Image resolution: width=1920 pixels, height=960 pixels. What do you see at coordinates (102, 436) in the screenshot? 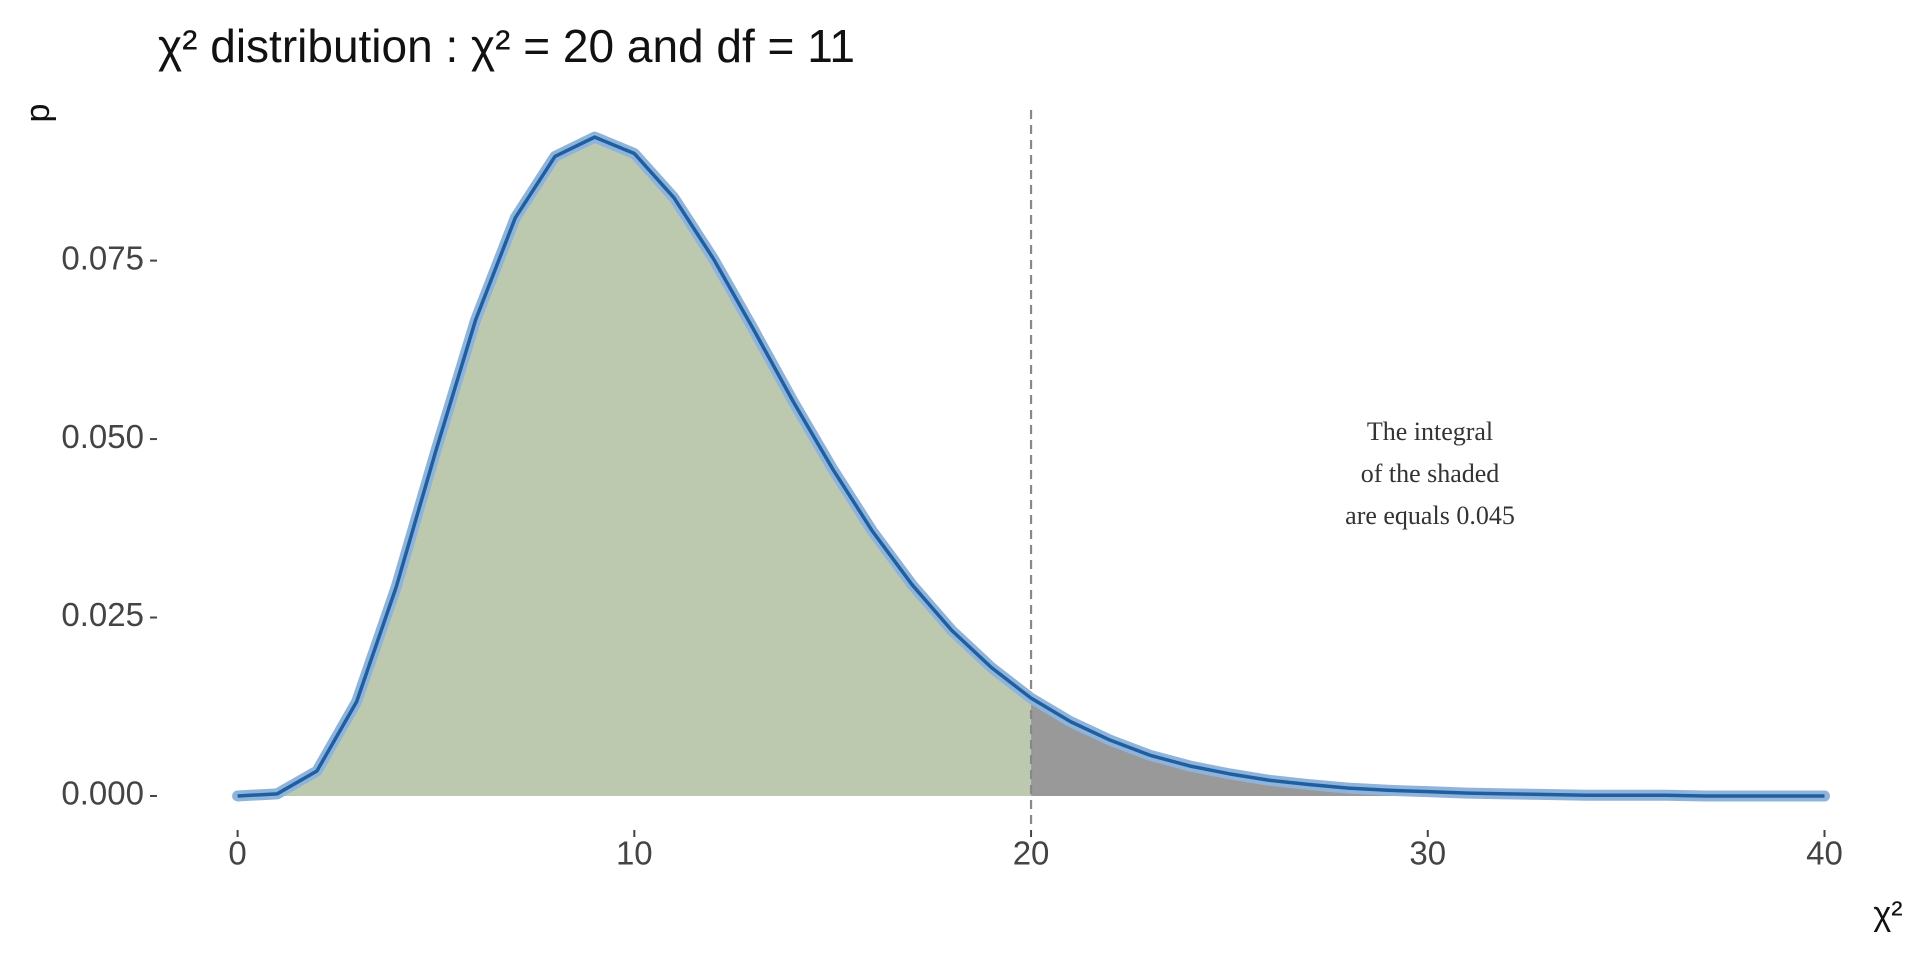
I see `y-tick-label: 0.050` at bounding box center [102, 436].